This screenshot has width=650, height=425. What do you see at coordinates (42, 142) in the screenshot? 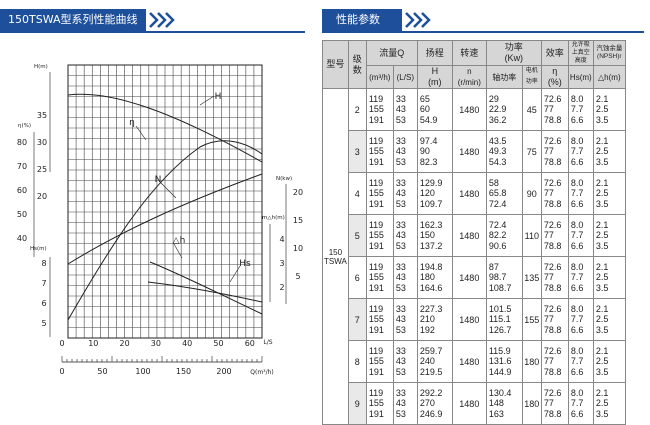
I see `h-tick: 30` at bounding box center [42, 142].